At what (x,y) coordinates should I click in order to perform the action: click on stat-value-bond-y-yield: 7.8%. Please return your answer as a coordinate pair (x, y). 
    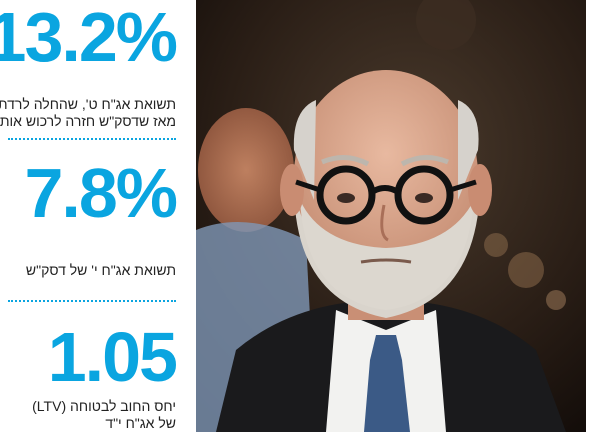
    Looking at the image, I should click on (101, 193).